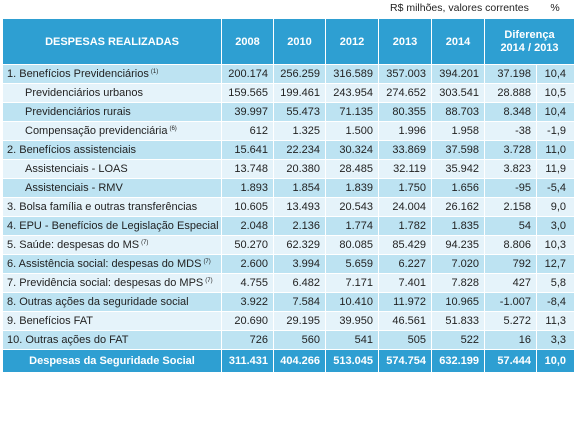 The image size is (580, 442). Describe the element at coordinates (173, 129) in the screenshot. I see `footnote-marker: (6)` at that location.